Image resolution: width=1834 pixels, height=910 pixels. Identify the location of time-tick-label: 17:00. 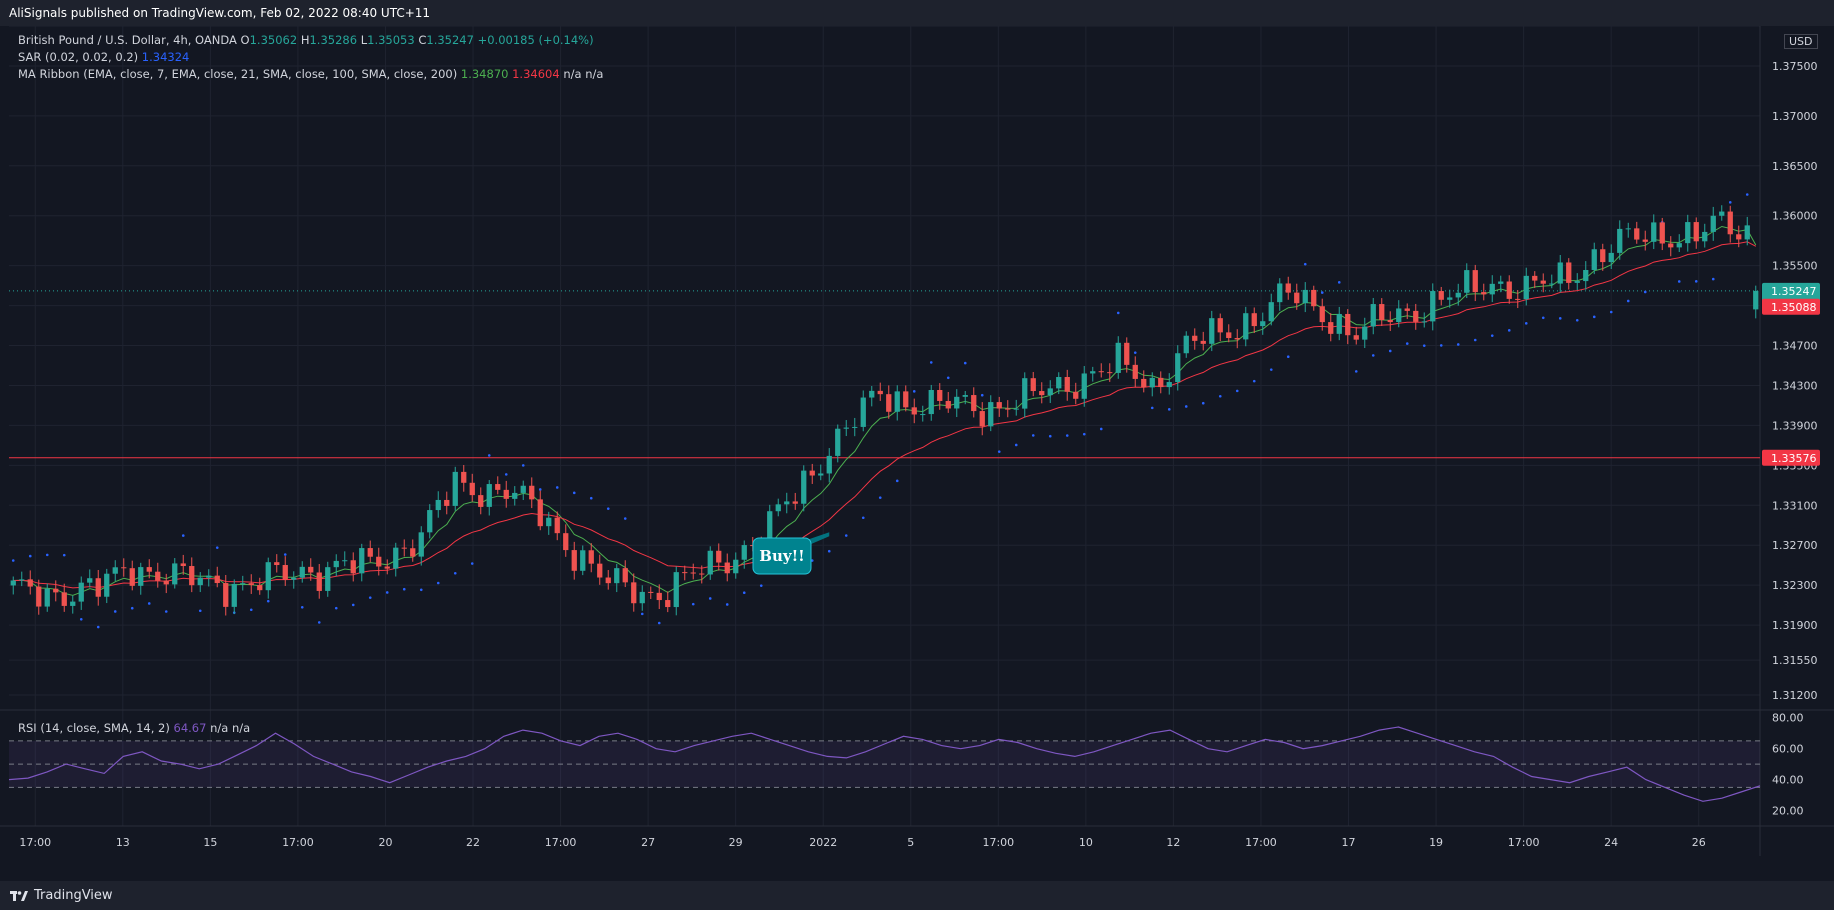
(35, 842).